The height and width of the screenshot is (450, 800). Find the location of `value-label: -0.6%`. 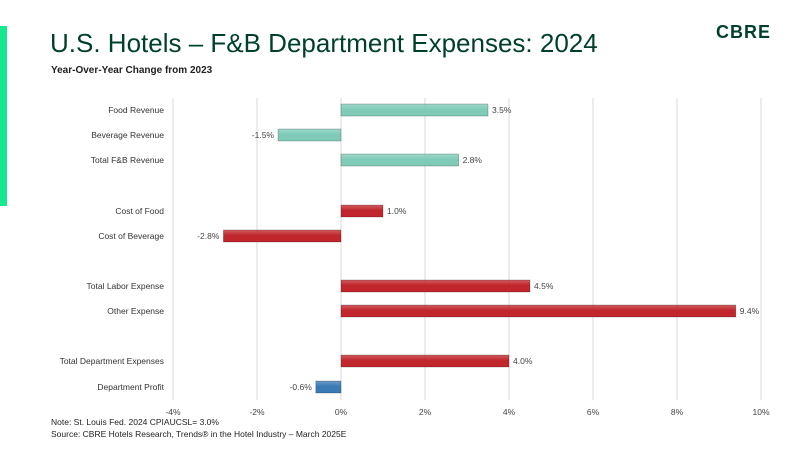

value-label: -0.6% is located at coordinates (301, 387).